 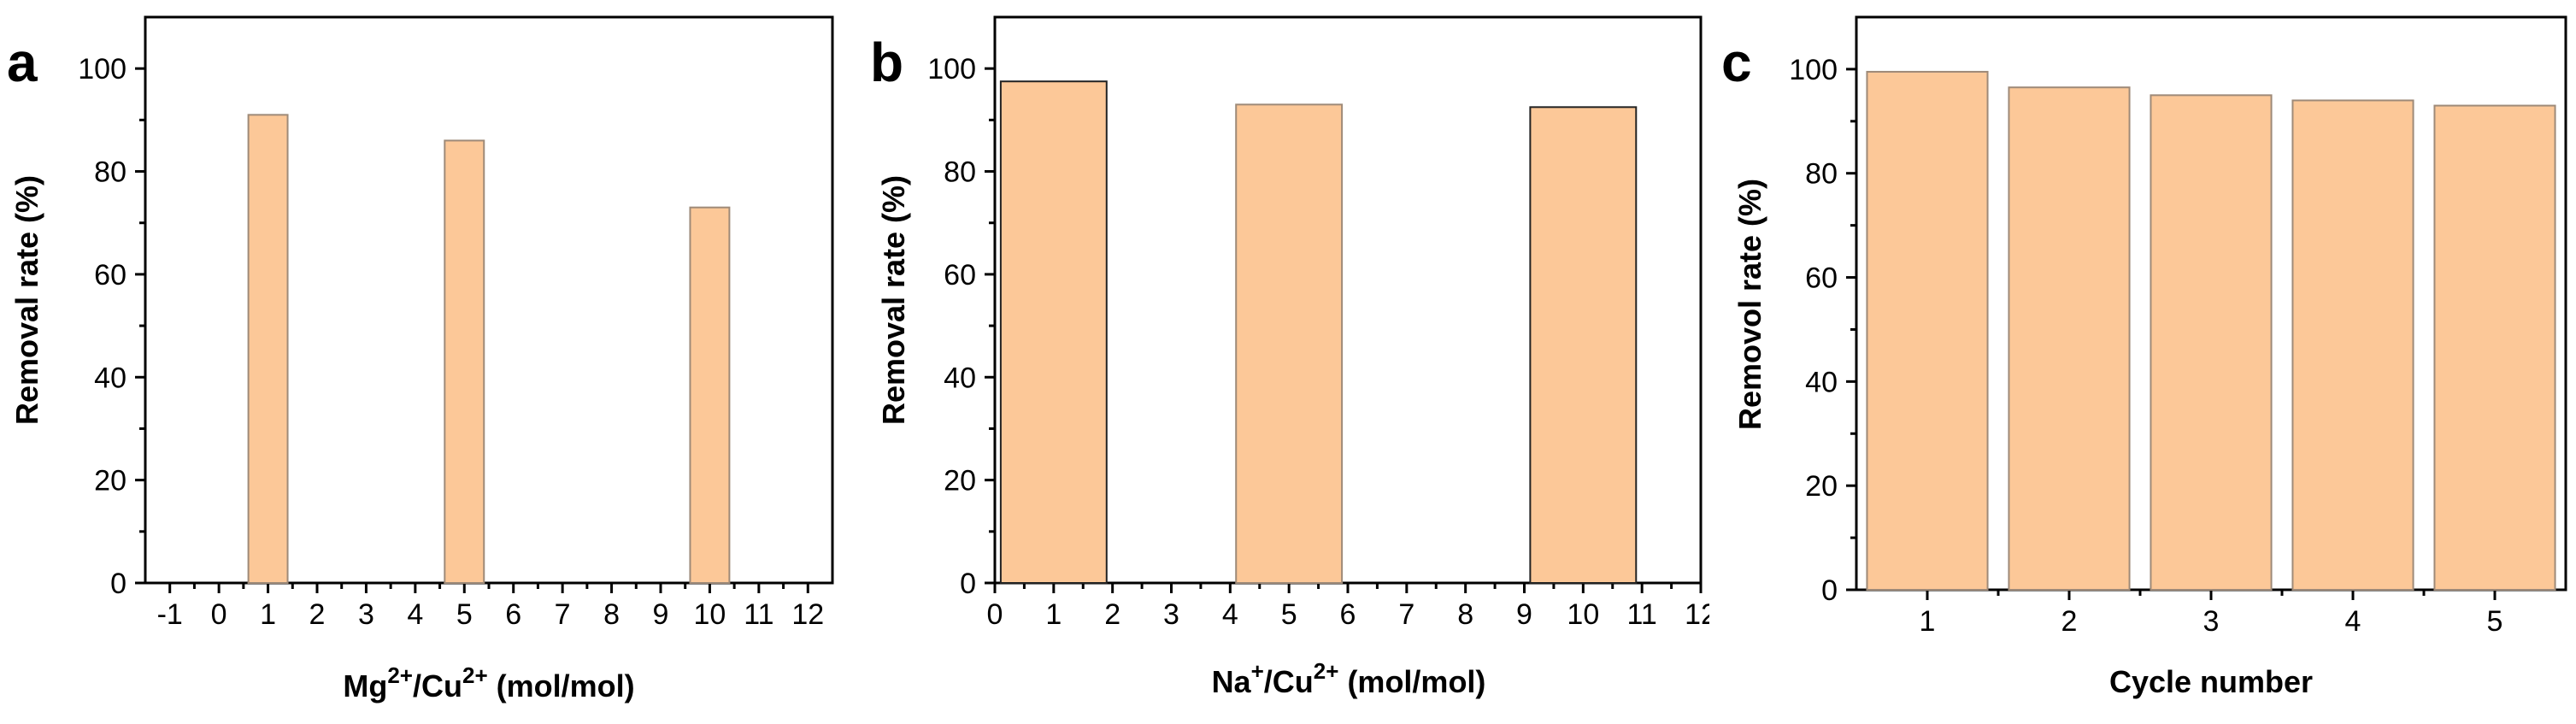 What do you see at coordinates (268, 614) in the screenshot?
I see `x-tick-label-a-1: 1` at bounding box center [268, 614].